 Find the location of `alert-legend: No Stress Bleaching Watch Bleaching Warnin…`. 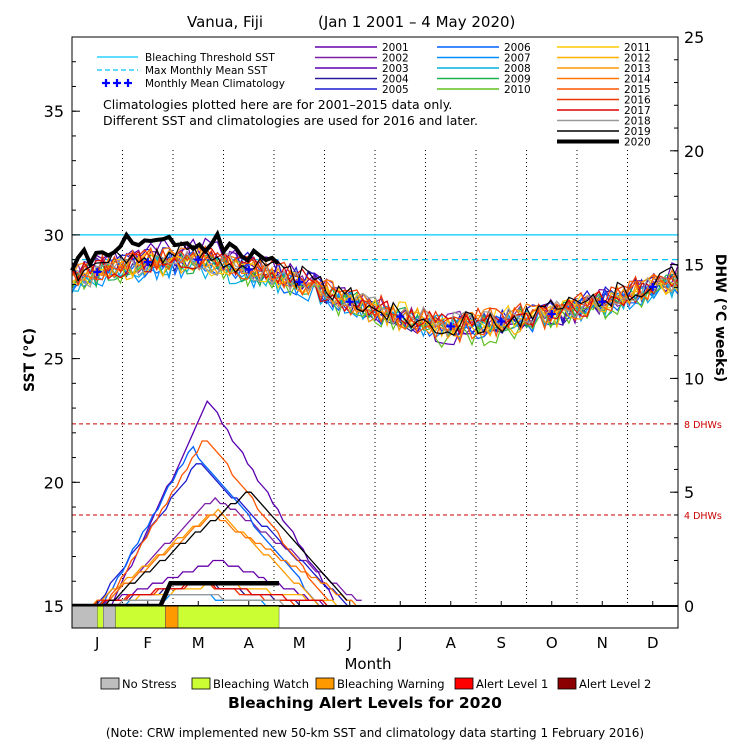

alert-legend: No Stress Bleaching Watch Bleaching Warnin… is located at coordinates (375, 684).